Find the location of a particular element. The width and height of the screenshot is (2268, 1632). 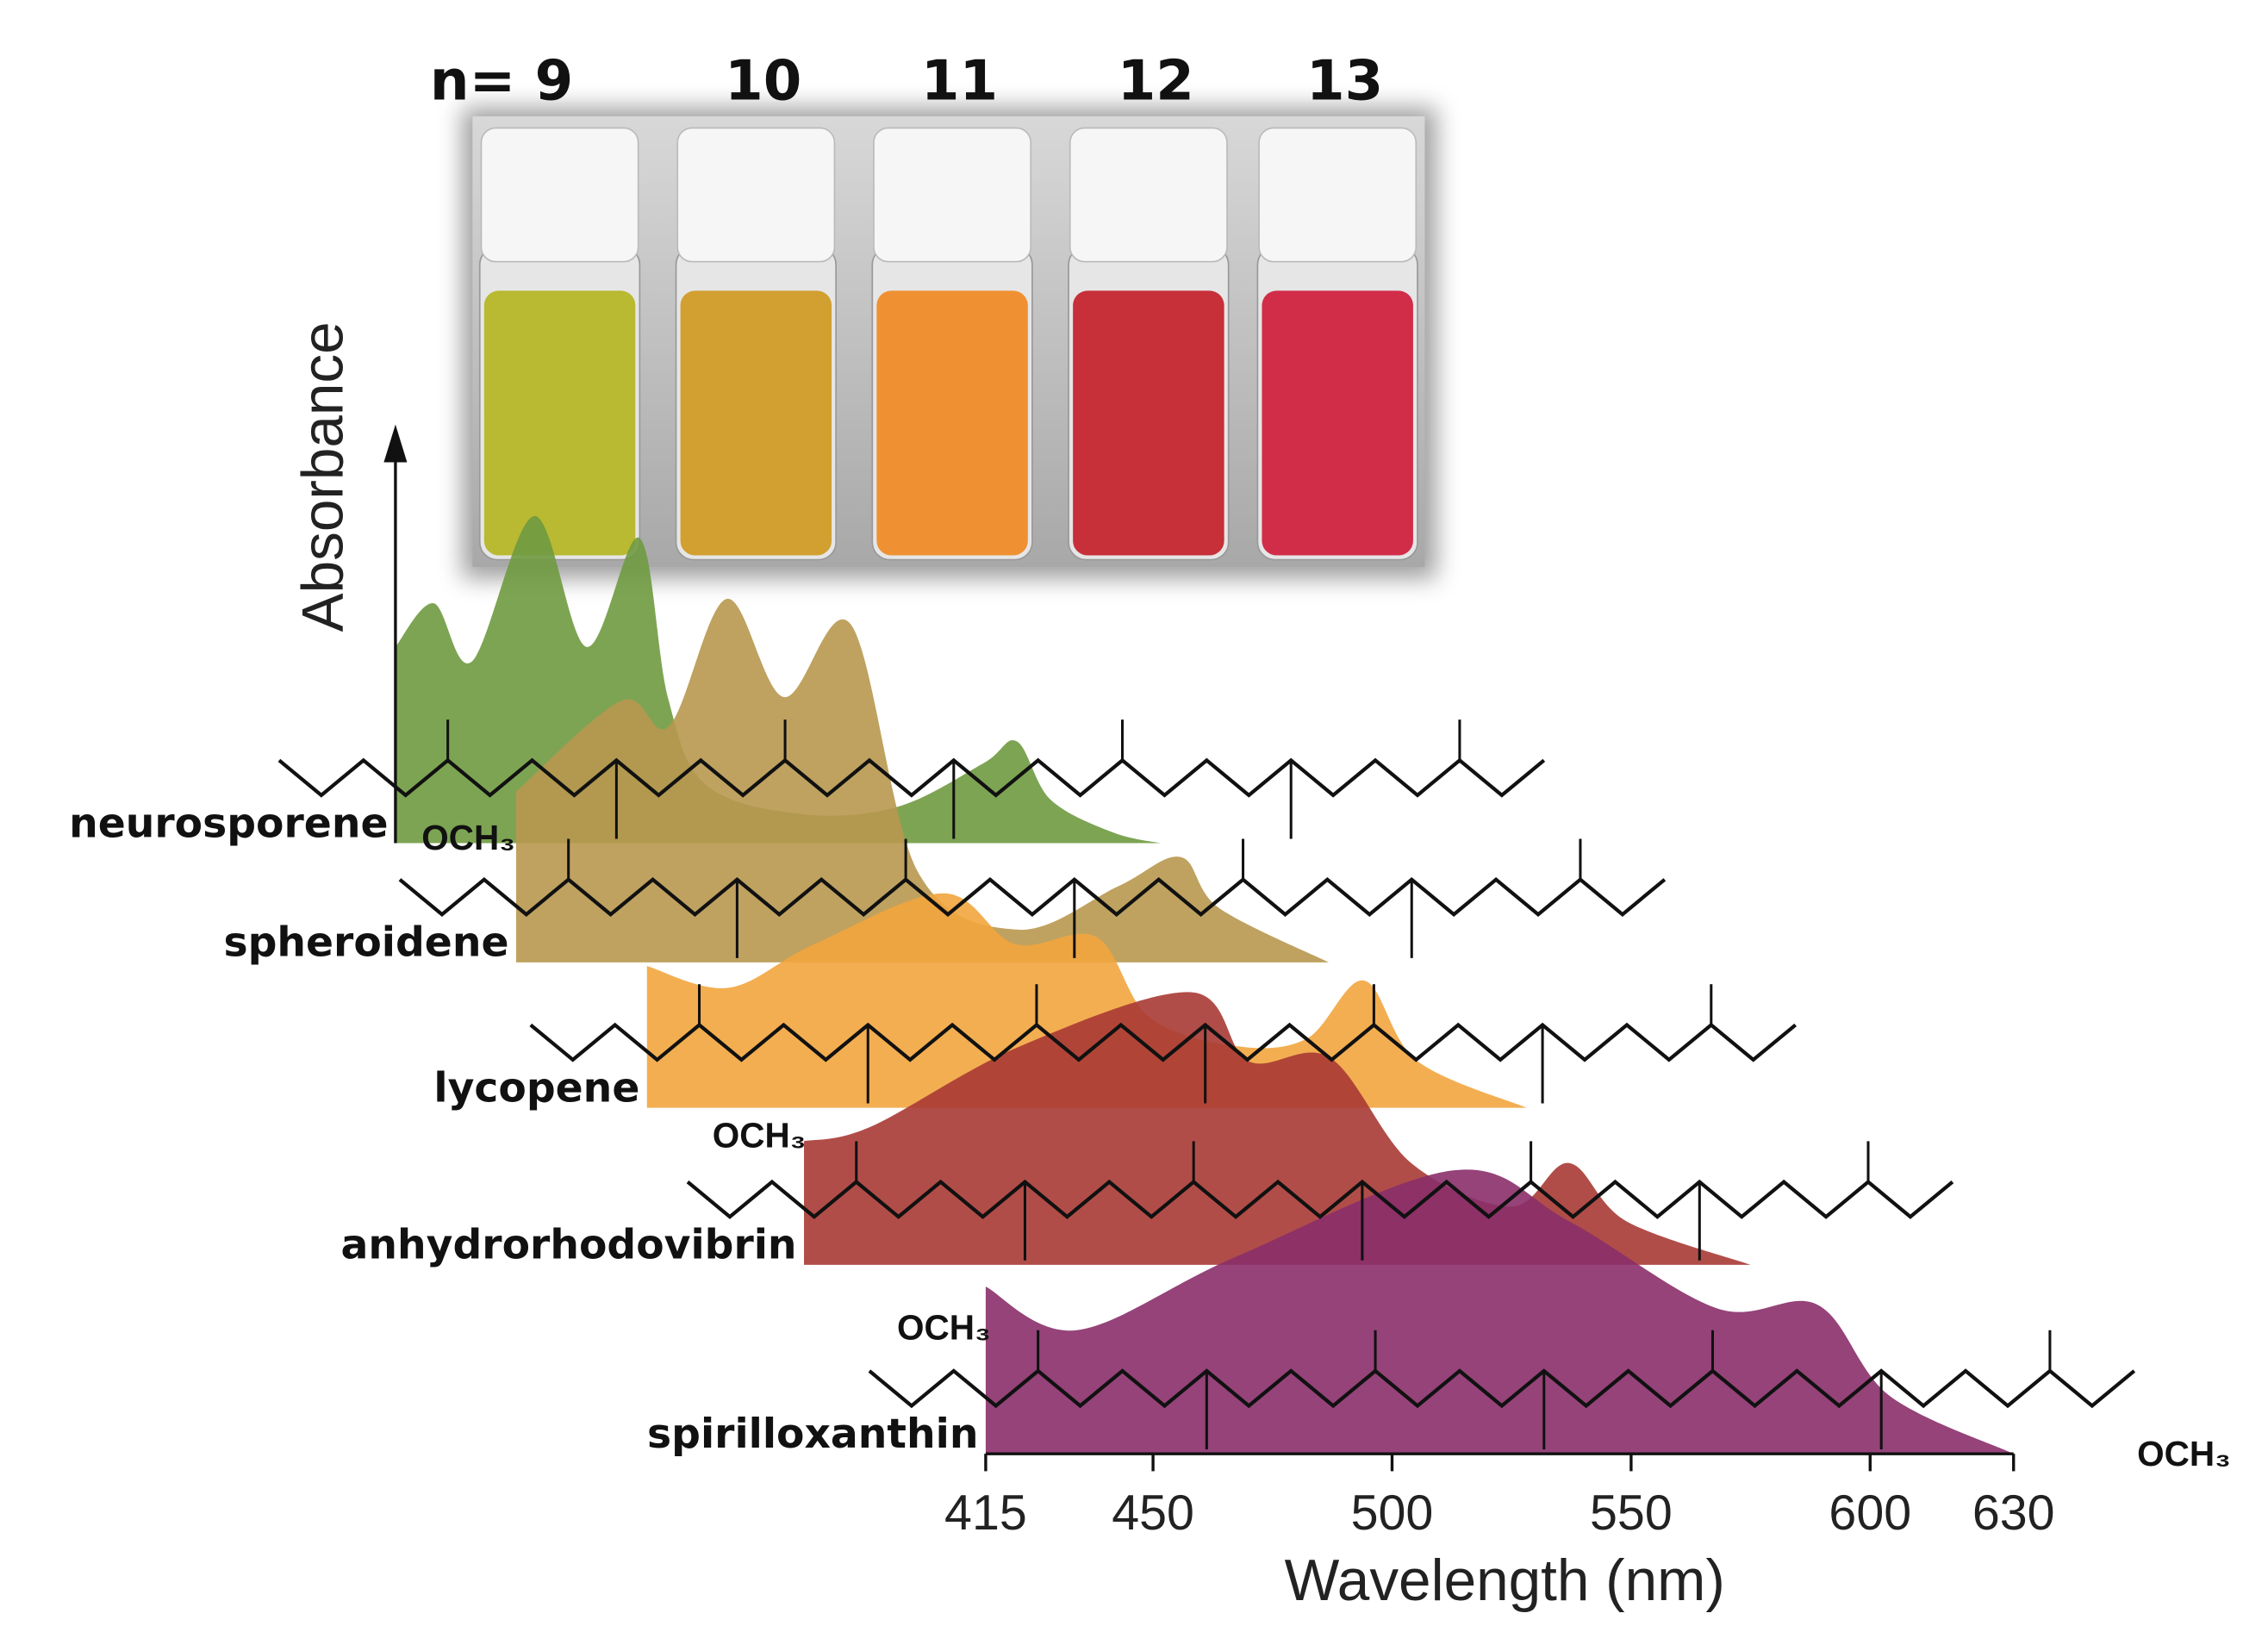

vial-label: 11 is located at coordinates (959, 81).